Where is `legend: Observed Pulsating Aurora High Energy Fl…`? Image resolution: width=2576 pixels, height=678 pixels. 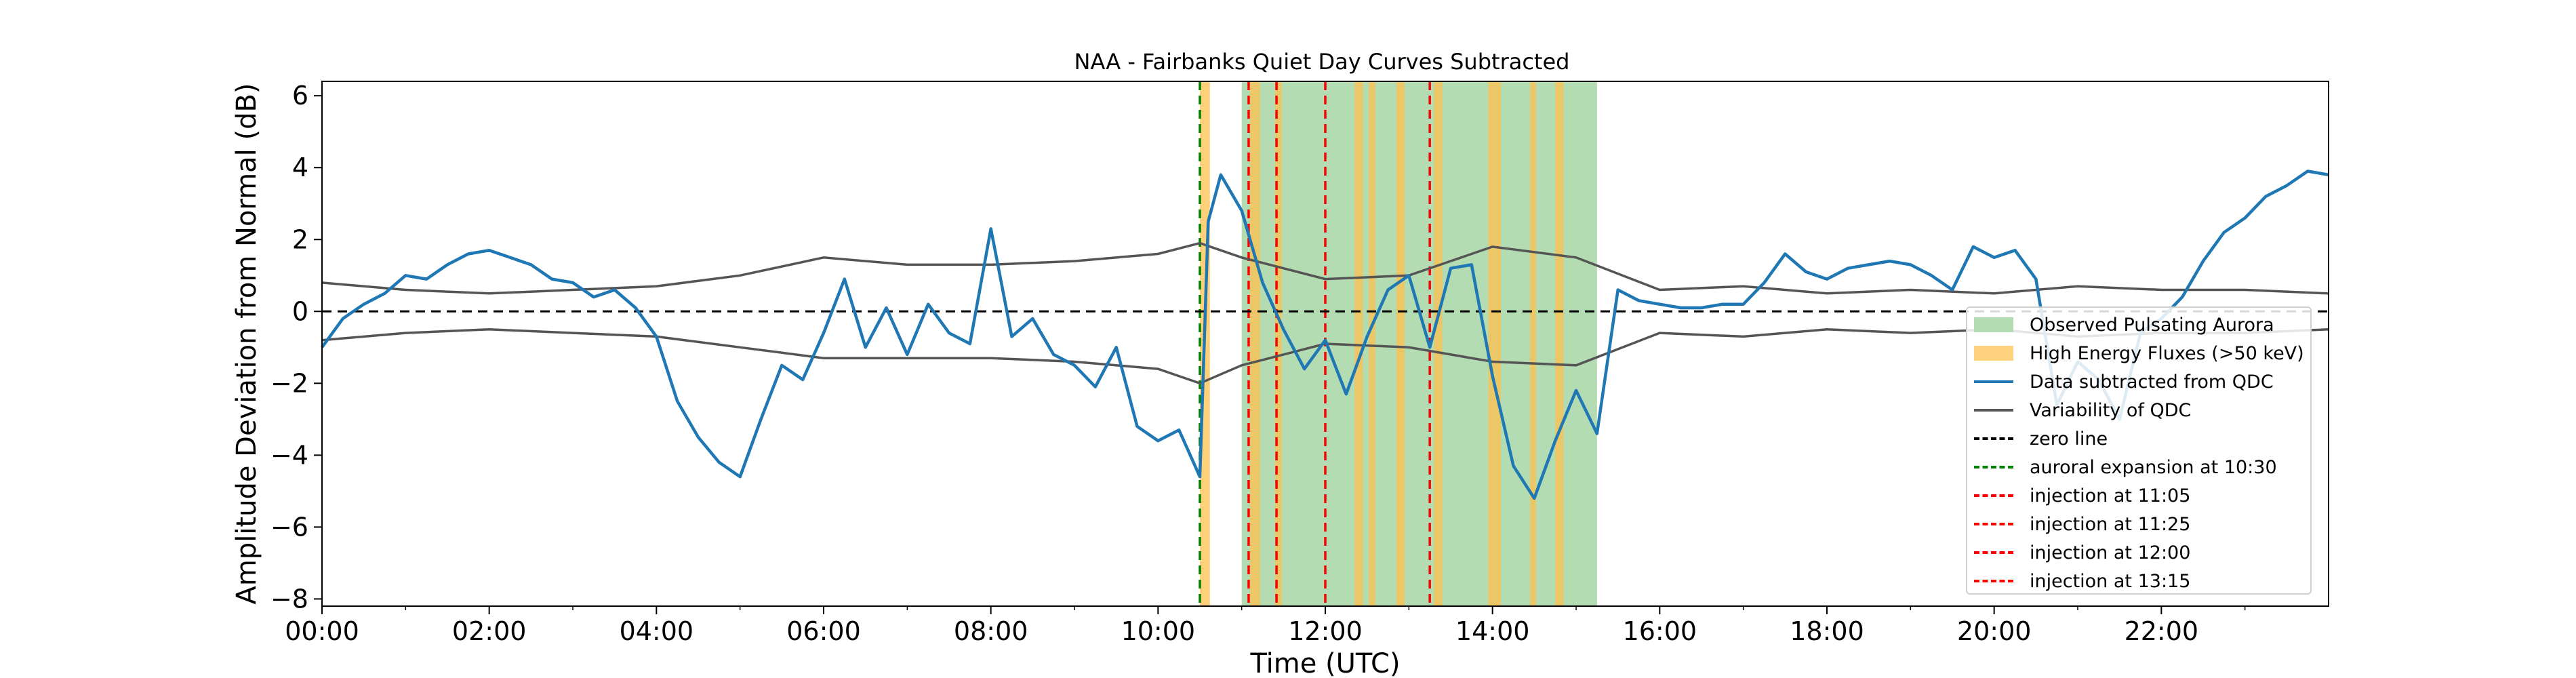
legend: Observed Pulsating Aurora High Energy Fl… is located at coordinates (2139, 450).